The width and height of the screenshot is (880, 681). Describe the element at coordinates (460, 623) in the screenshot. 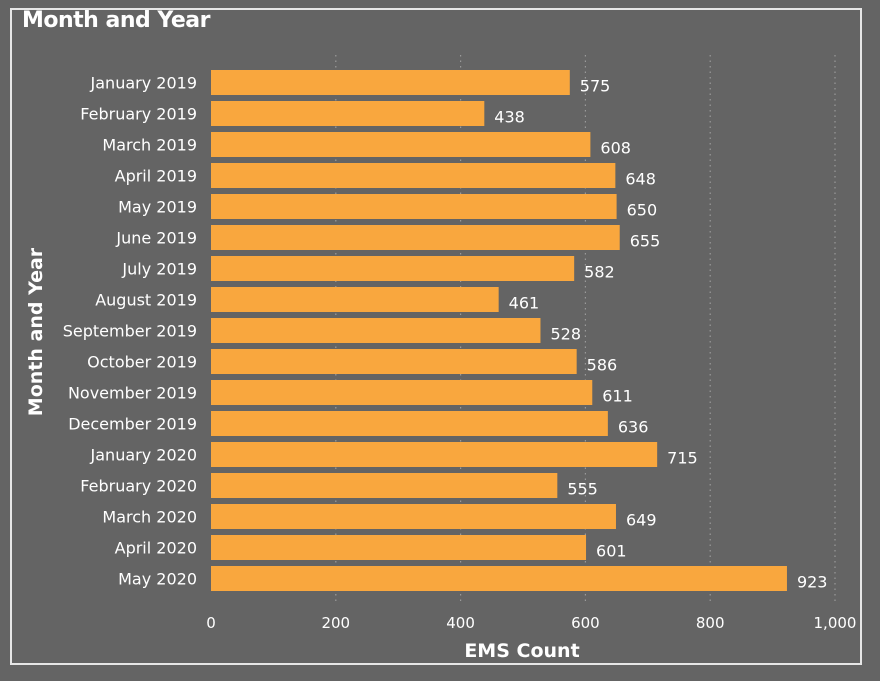

I see `x-tick-label: 400` at that location.